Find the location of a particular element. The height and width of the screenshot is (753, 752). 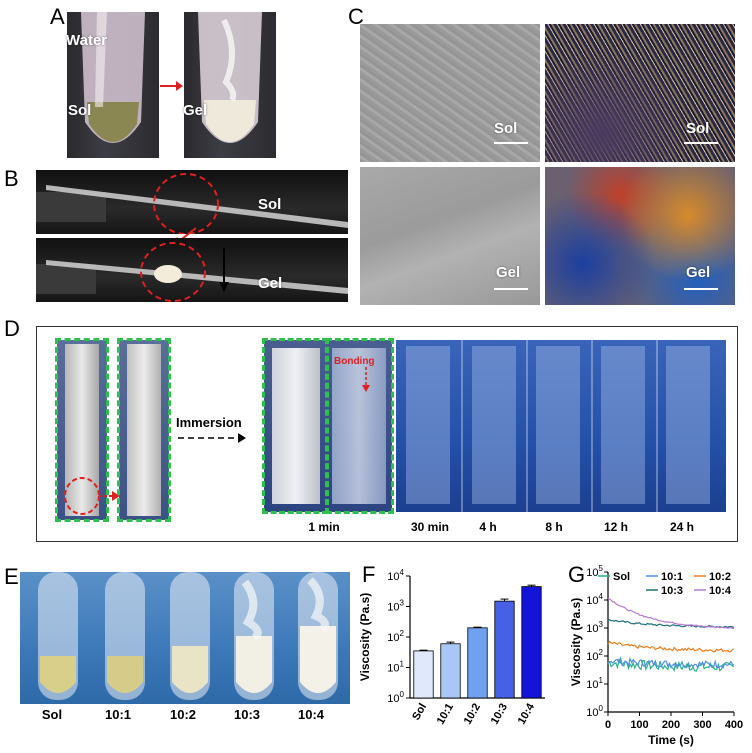

vial-label-sol: Sol is located at coordinates (52, 714).